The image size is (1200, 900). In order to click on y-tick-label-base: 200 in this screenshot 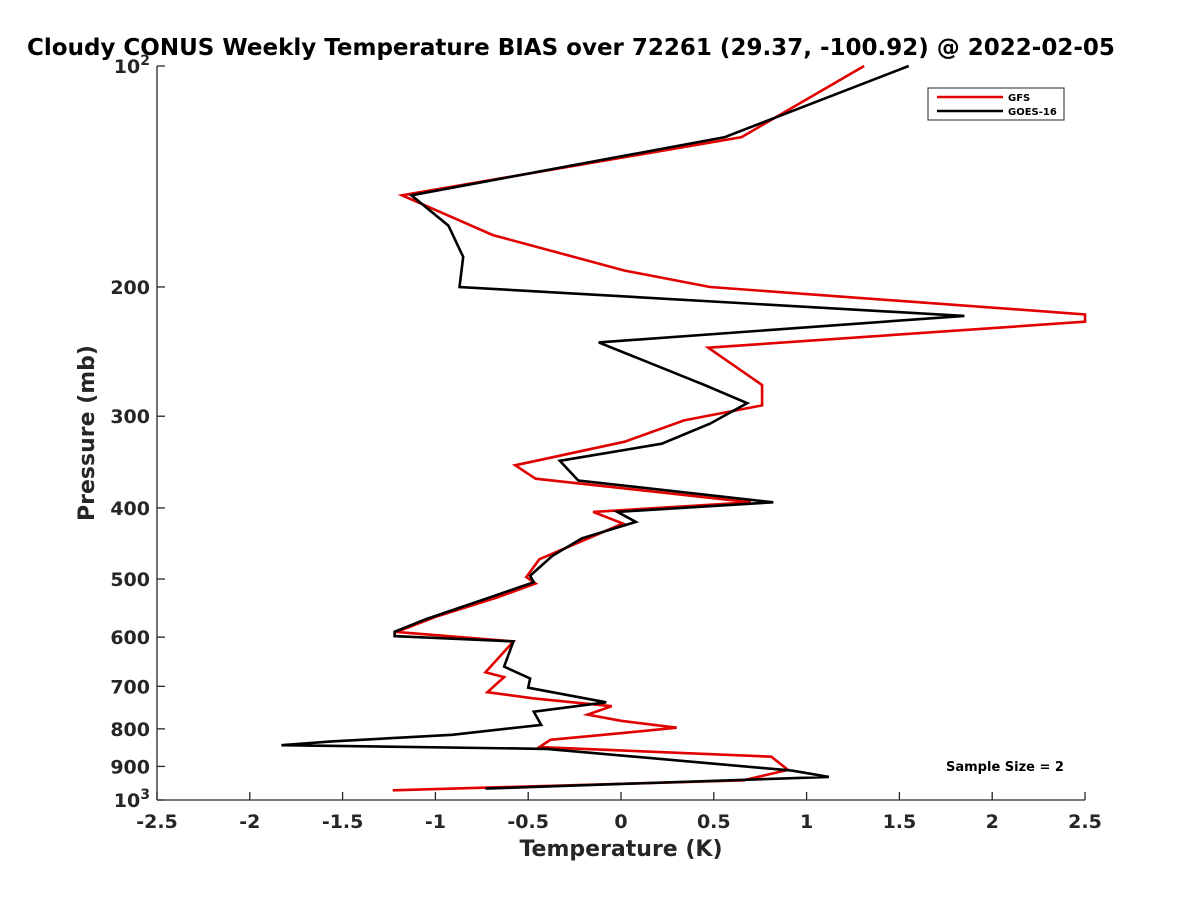, I will do `click(130, 288)`.